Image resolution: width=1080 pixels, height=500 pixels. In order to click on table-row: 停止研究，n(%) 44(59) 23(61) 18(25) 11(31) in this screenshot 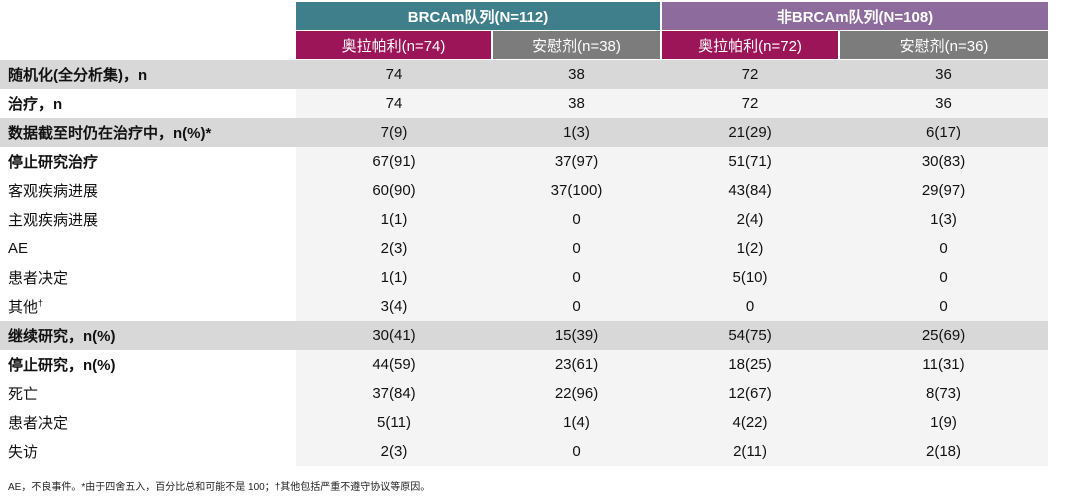, I will do `click(524, 364)`.